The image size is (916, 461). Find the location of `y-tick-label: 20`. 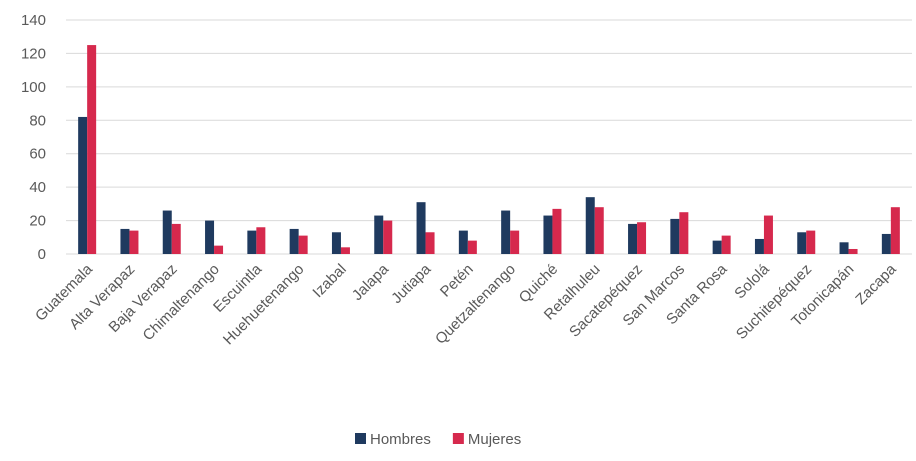

y-tick-label: 20 is located at coordinates (37, 221).